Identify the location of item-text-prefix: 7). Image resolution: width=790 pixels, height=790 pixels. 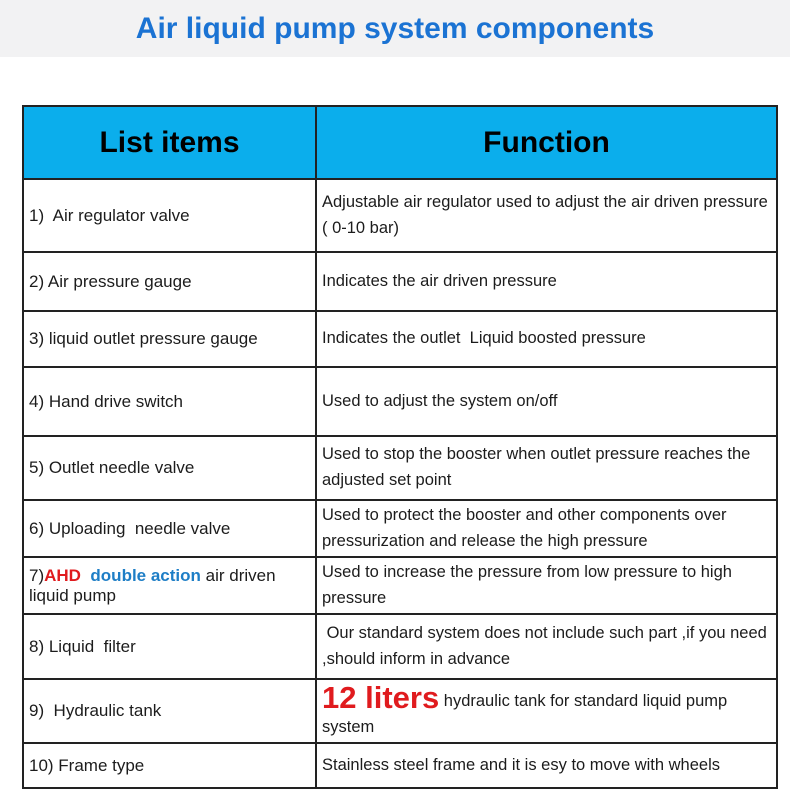
(37, 575).